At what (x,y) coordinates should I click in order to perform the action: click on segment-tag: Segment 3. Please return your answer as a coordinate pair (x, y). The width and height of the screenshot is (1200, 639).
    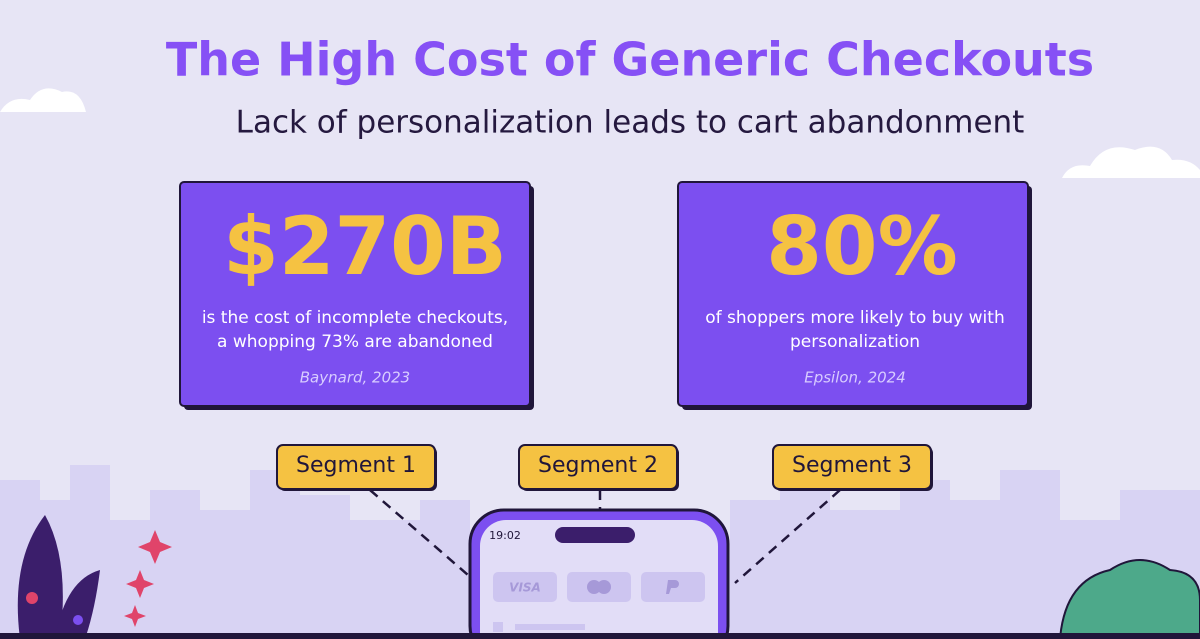
    Looking at the image, I should click on (852, 467).